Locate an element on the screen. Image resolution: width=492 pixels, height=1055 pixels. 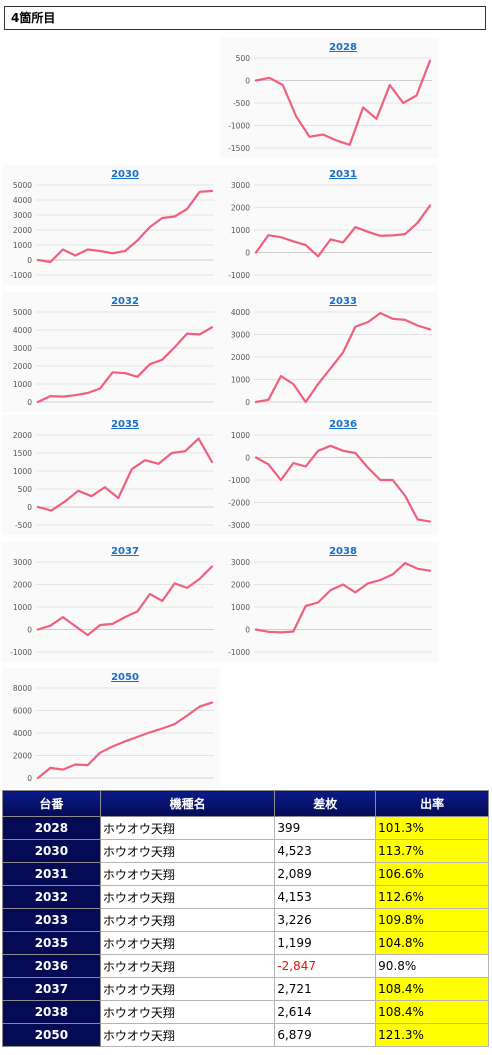
chart-svg: 2035 2000 1500 1000 500 0 -500 is located at coordinates (113, 474).